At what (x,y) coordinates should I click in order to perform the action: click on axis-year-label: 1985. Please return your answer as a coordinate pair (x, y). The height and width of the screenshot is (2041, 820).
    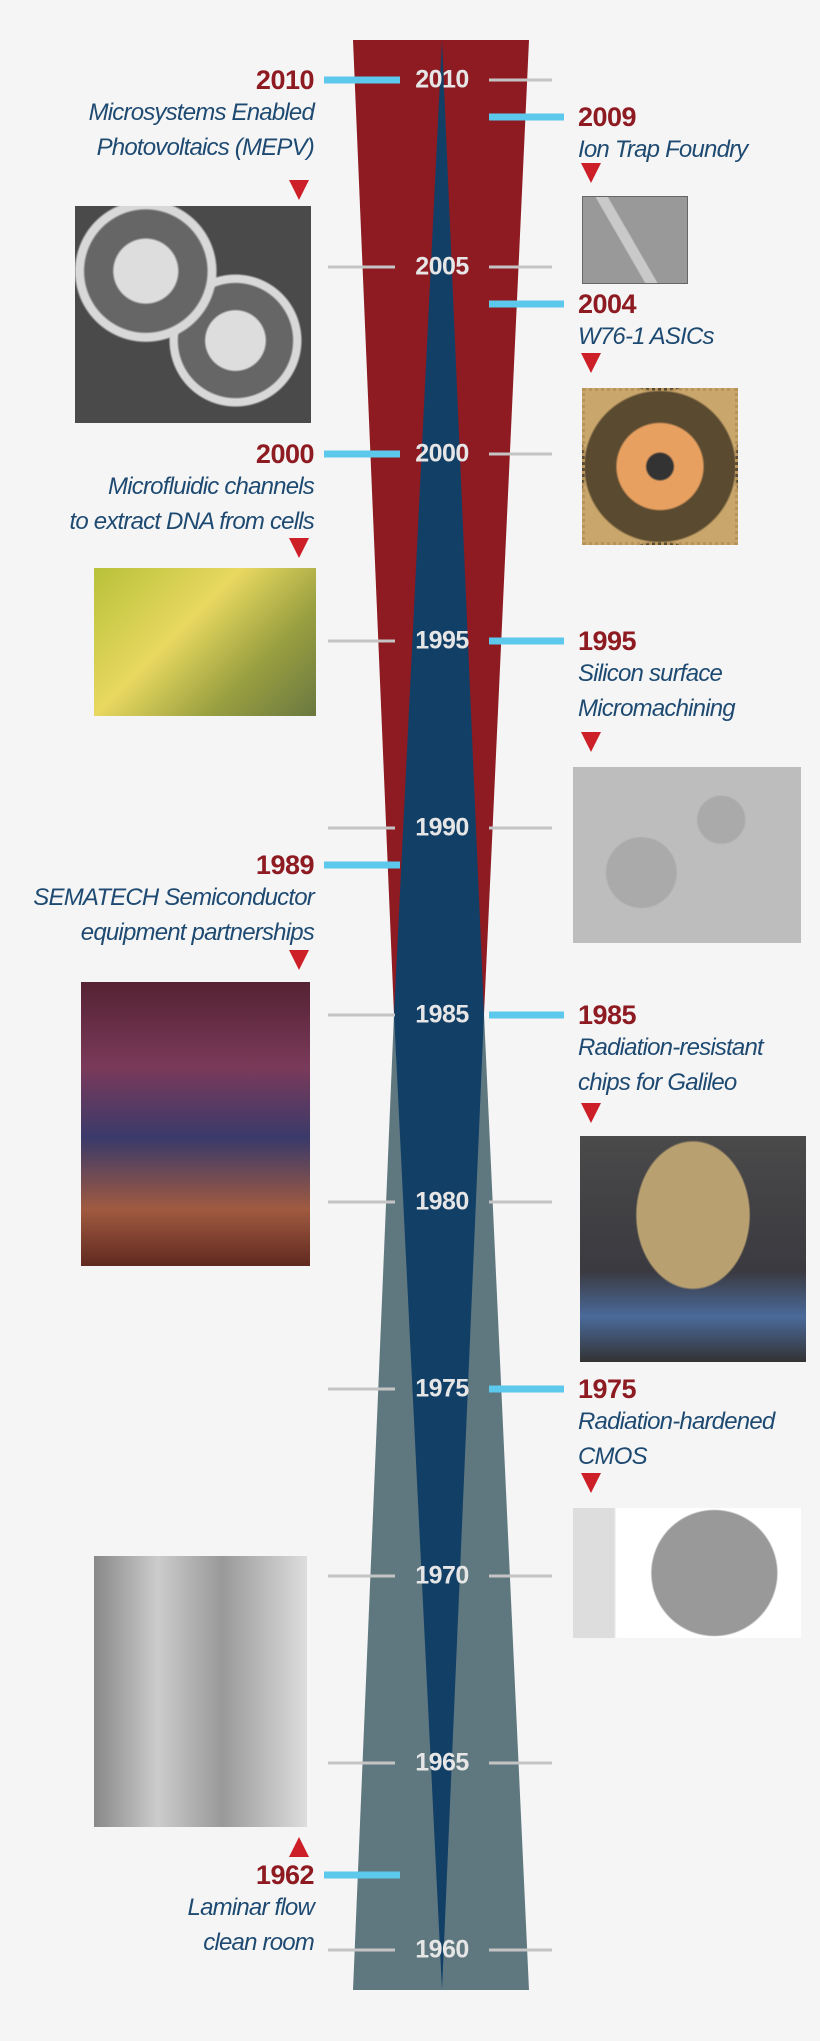
    Looking at the image, I should click on (442, 1014).